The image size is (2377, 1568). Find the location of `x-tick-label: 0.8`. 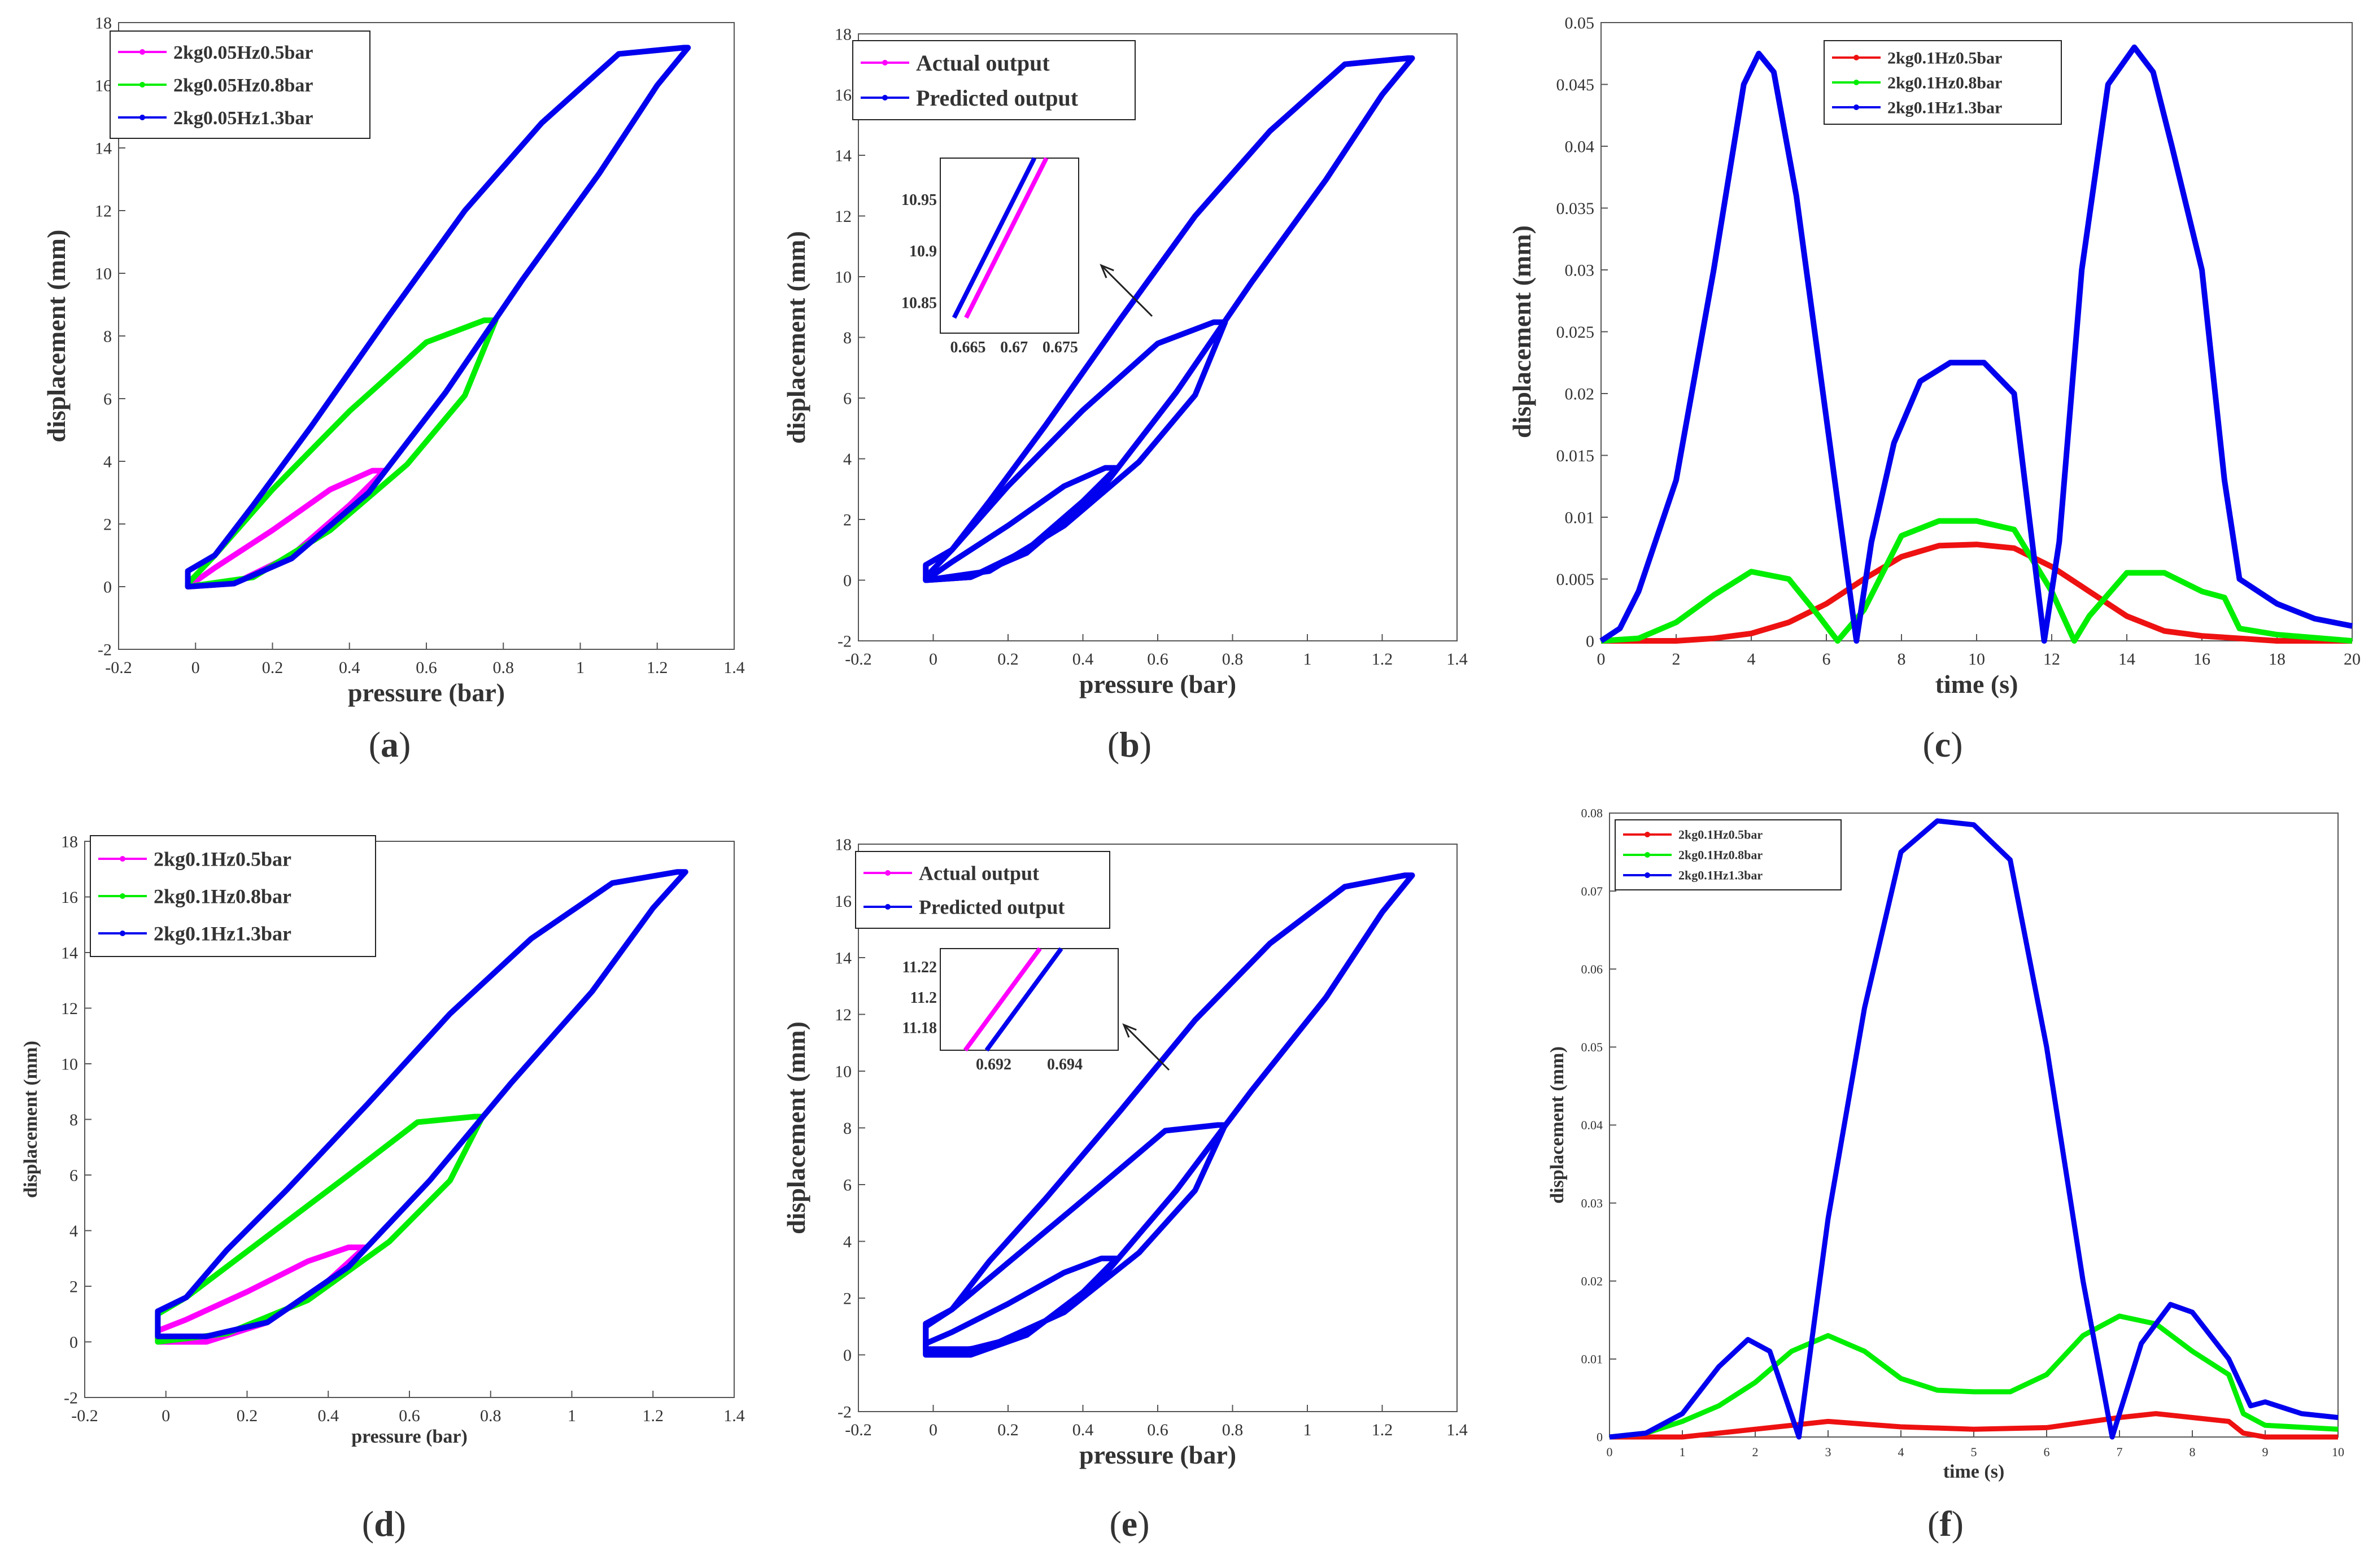

x-tick-label: 0.8 is located at coordinates (503, 667).